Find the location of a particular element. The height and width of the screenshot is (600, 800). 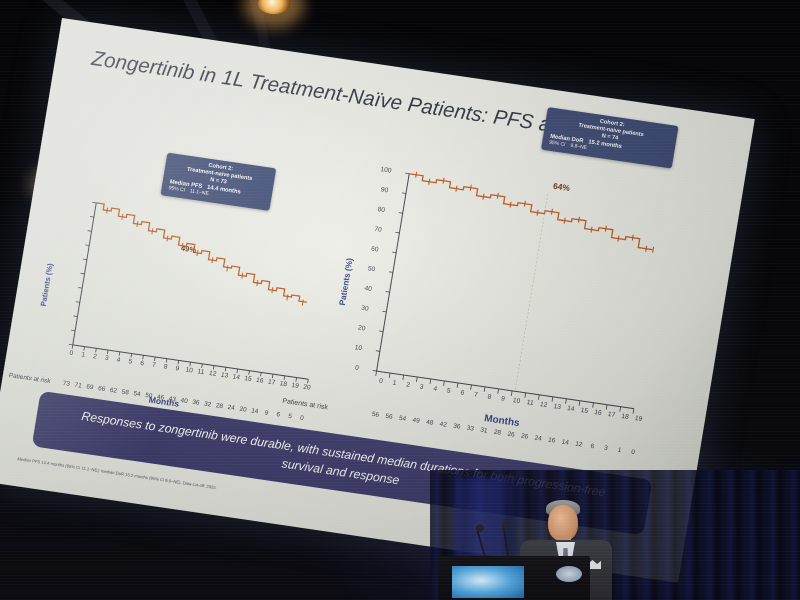

dor-atrisk-value: 24 is located at coordinates (538, 438).